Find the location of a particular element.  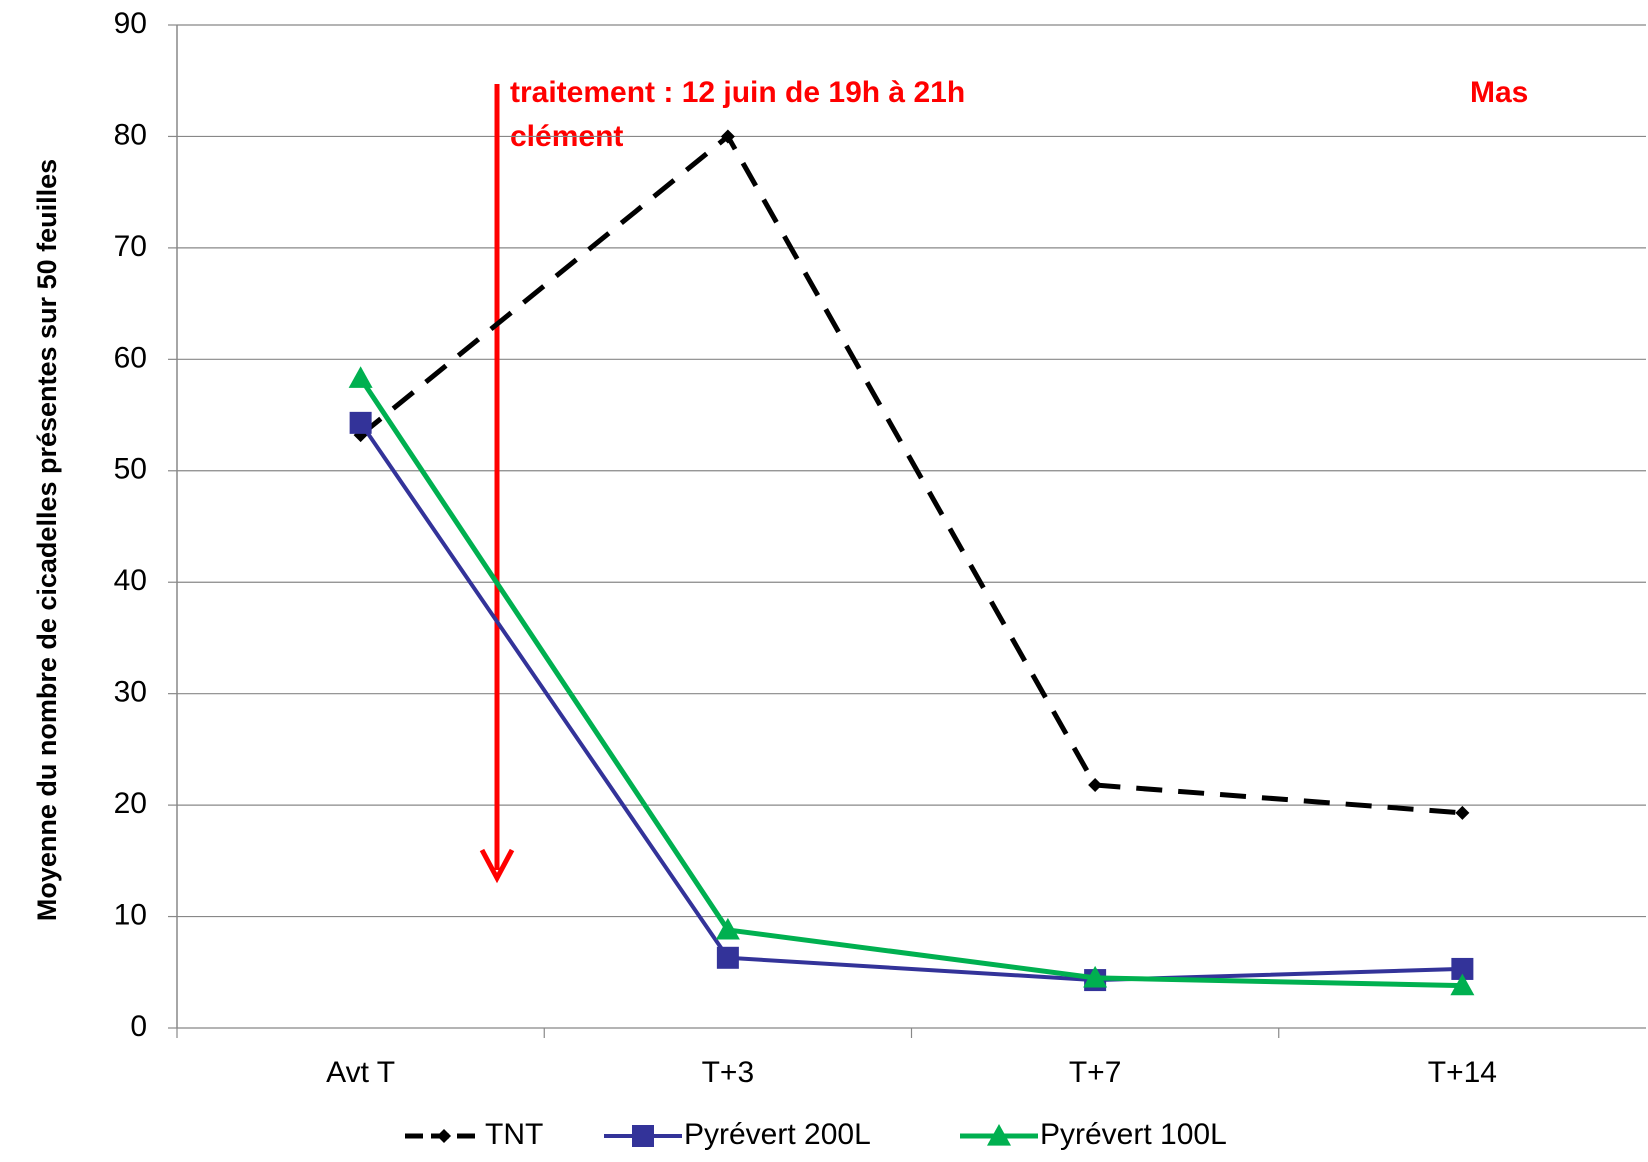

y-tick-label: 50 is located at coordinates (130, 469).